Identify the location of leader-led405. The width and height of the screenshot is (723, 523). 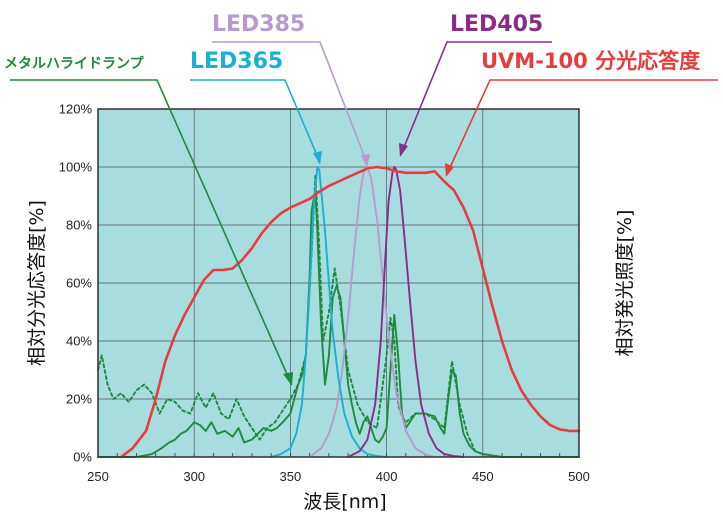
(476, 97).